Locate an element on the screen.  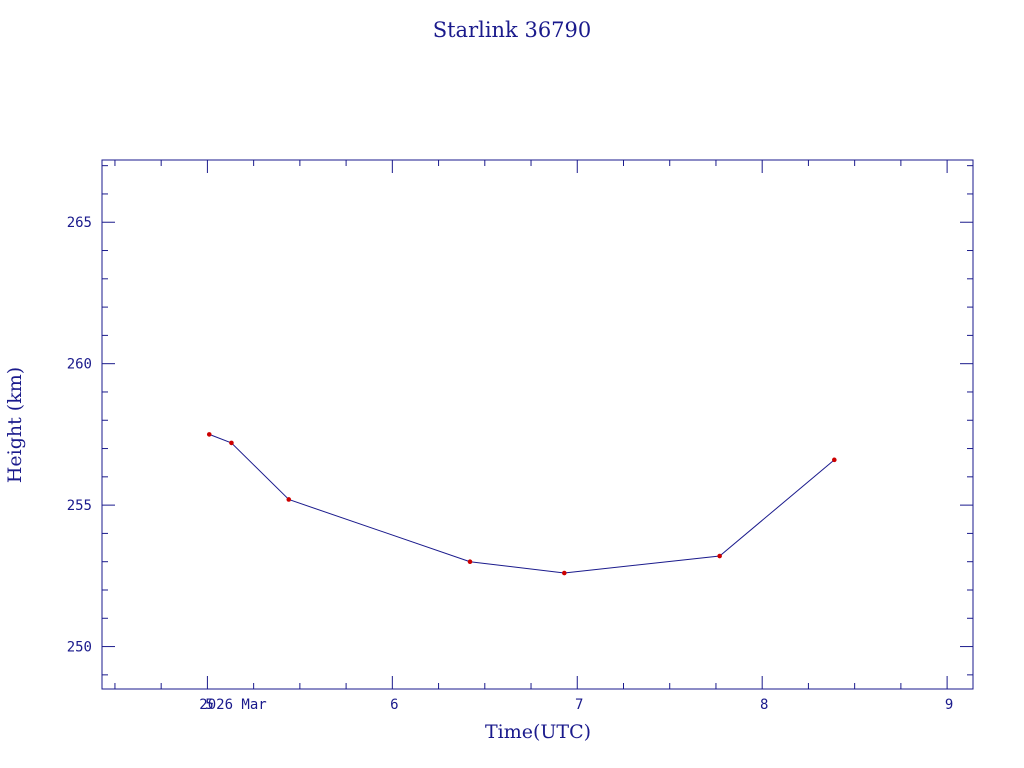
x-tick-labels: 5 6 7 8 9 is located at coordinates (579, 705).